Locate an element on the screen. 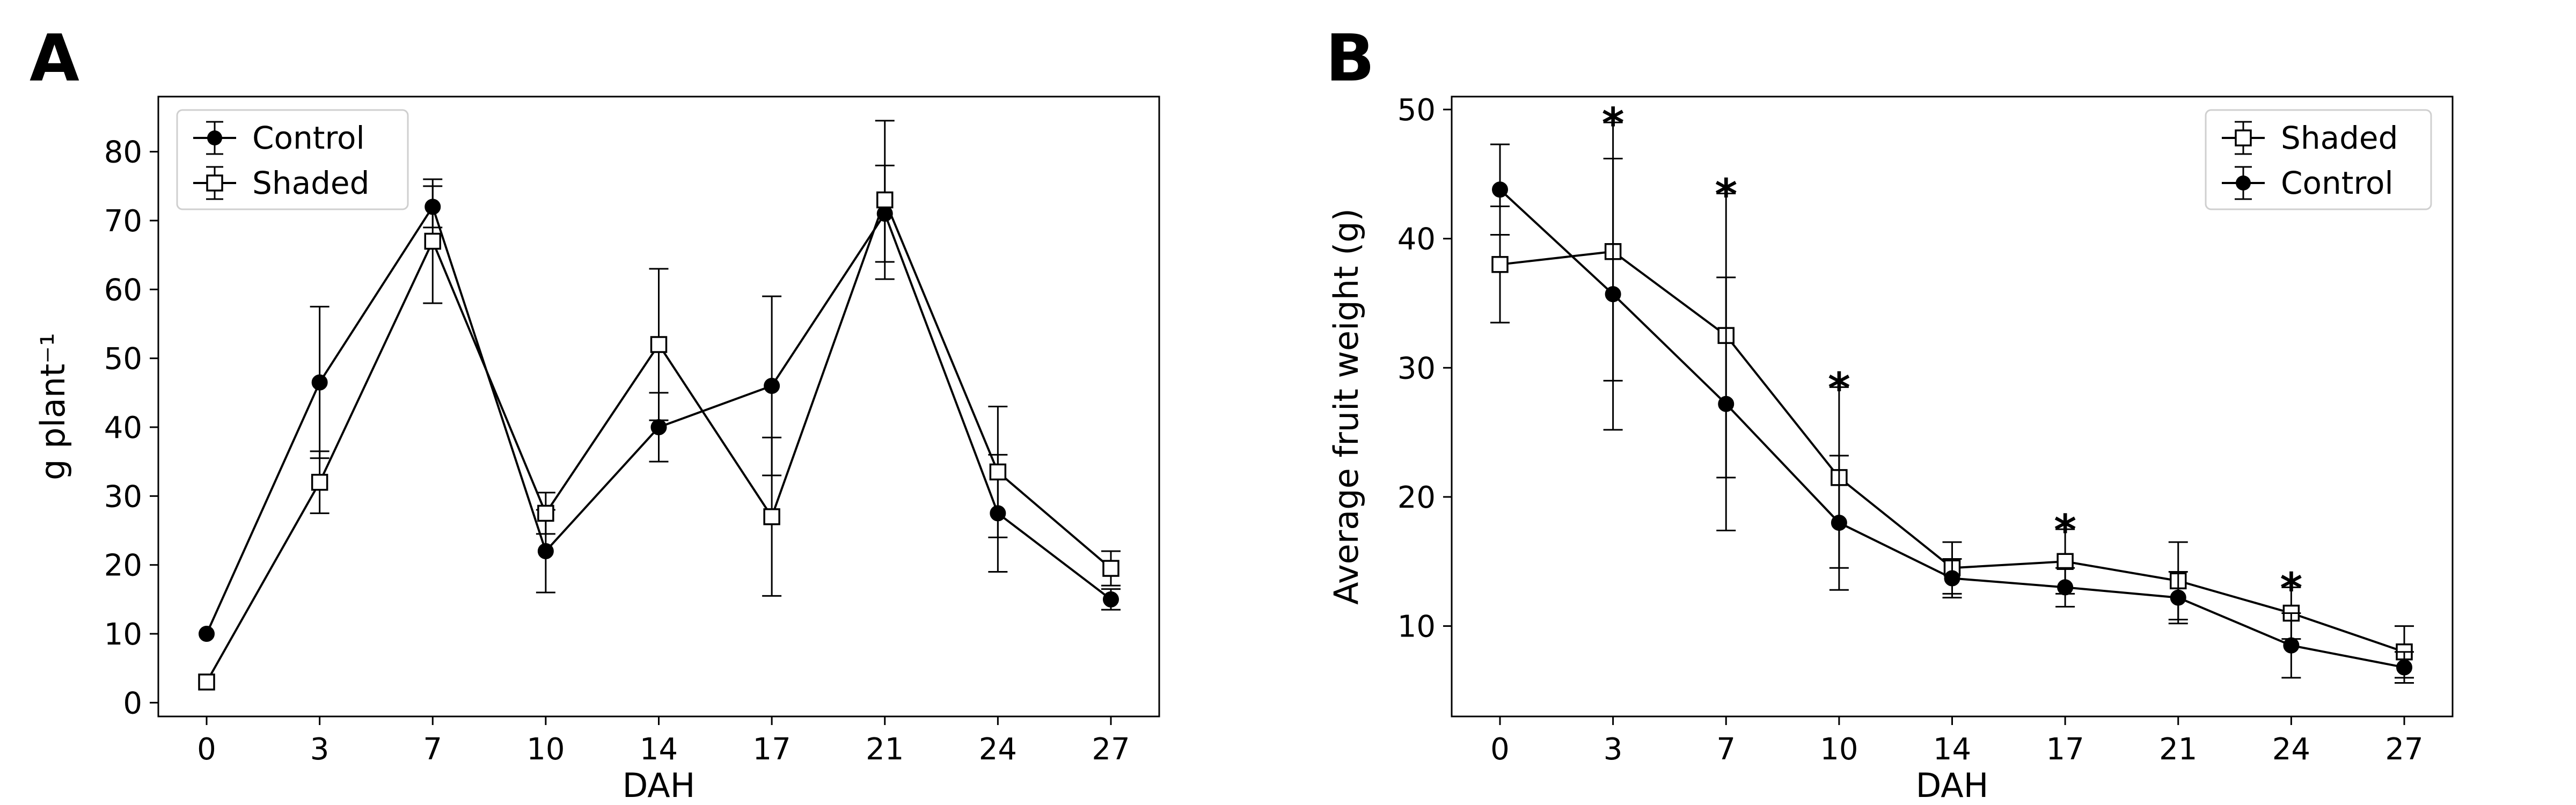 The width and height of the screenshot is (2576, 805). panel-a-x-tick-label: 7 is located at coordinates (432, 749).